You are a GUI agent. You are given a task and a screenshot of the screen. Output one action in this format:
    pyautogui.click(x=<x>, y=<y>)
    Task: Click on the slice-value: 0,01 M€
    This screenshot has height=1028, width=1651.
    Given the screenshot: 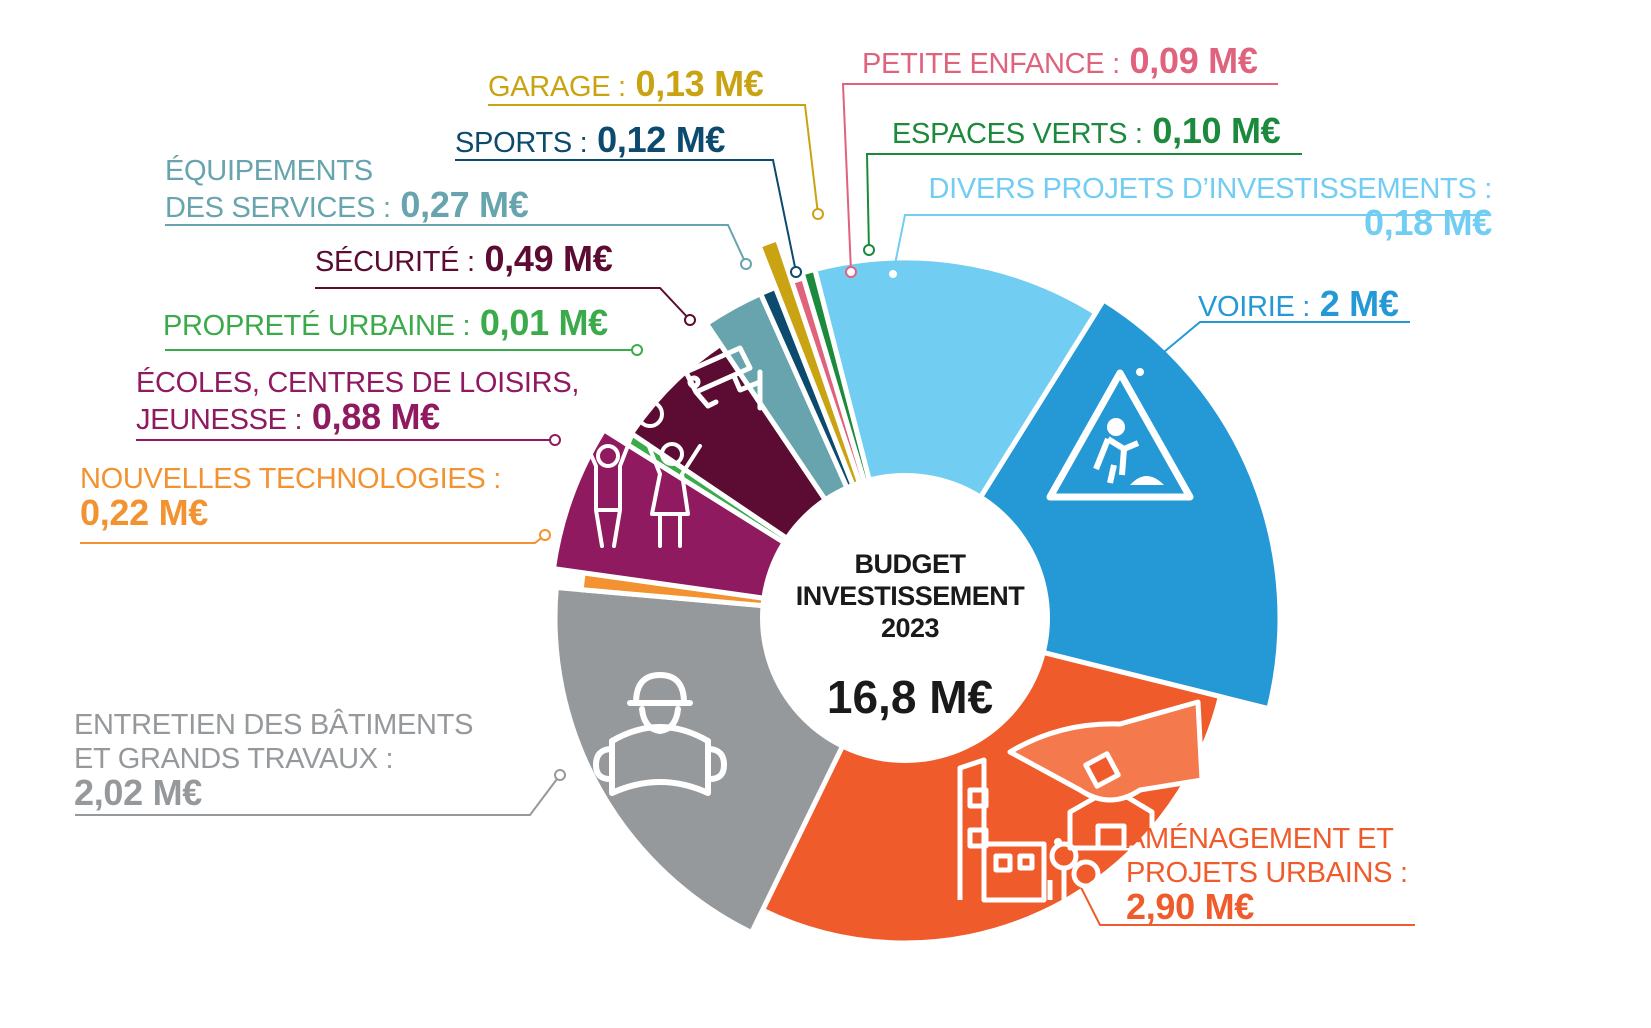 What is the action you would take?
    pyautogui.click(x=539, y=322)
    